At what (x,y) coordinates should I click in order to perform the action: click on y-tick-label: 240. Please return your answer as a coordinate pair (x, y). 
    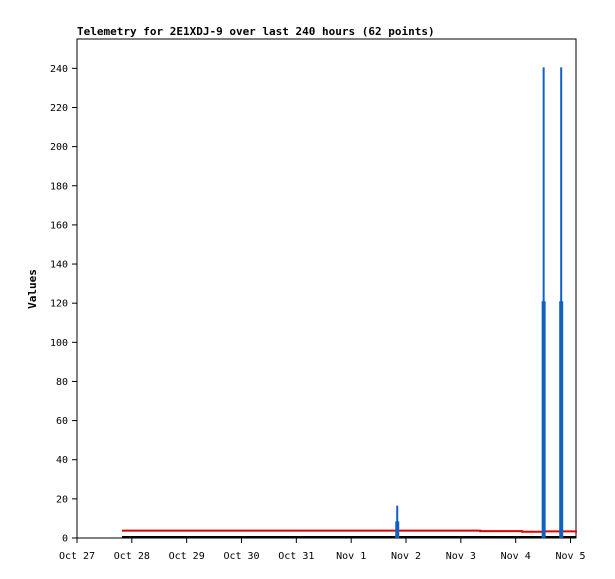
    Looking at the image, I should click on (59, 69).